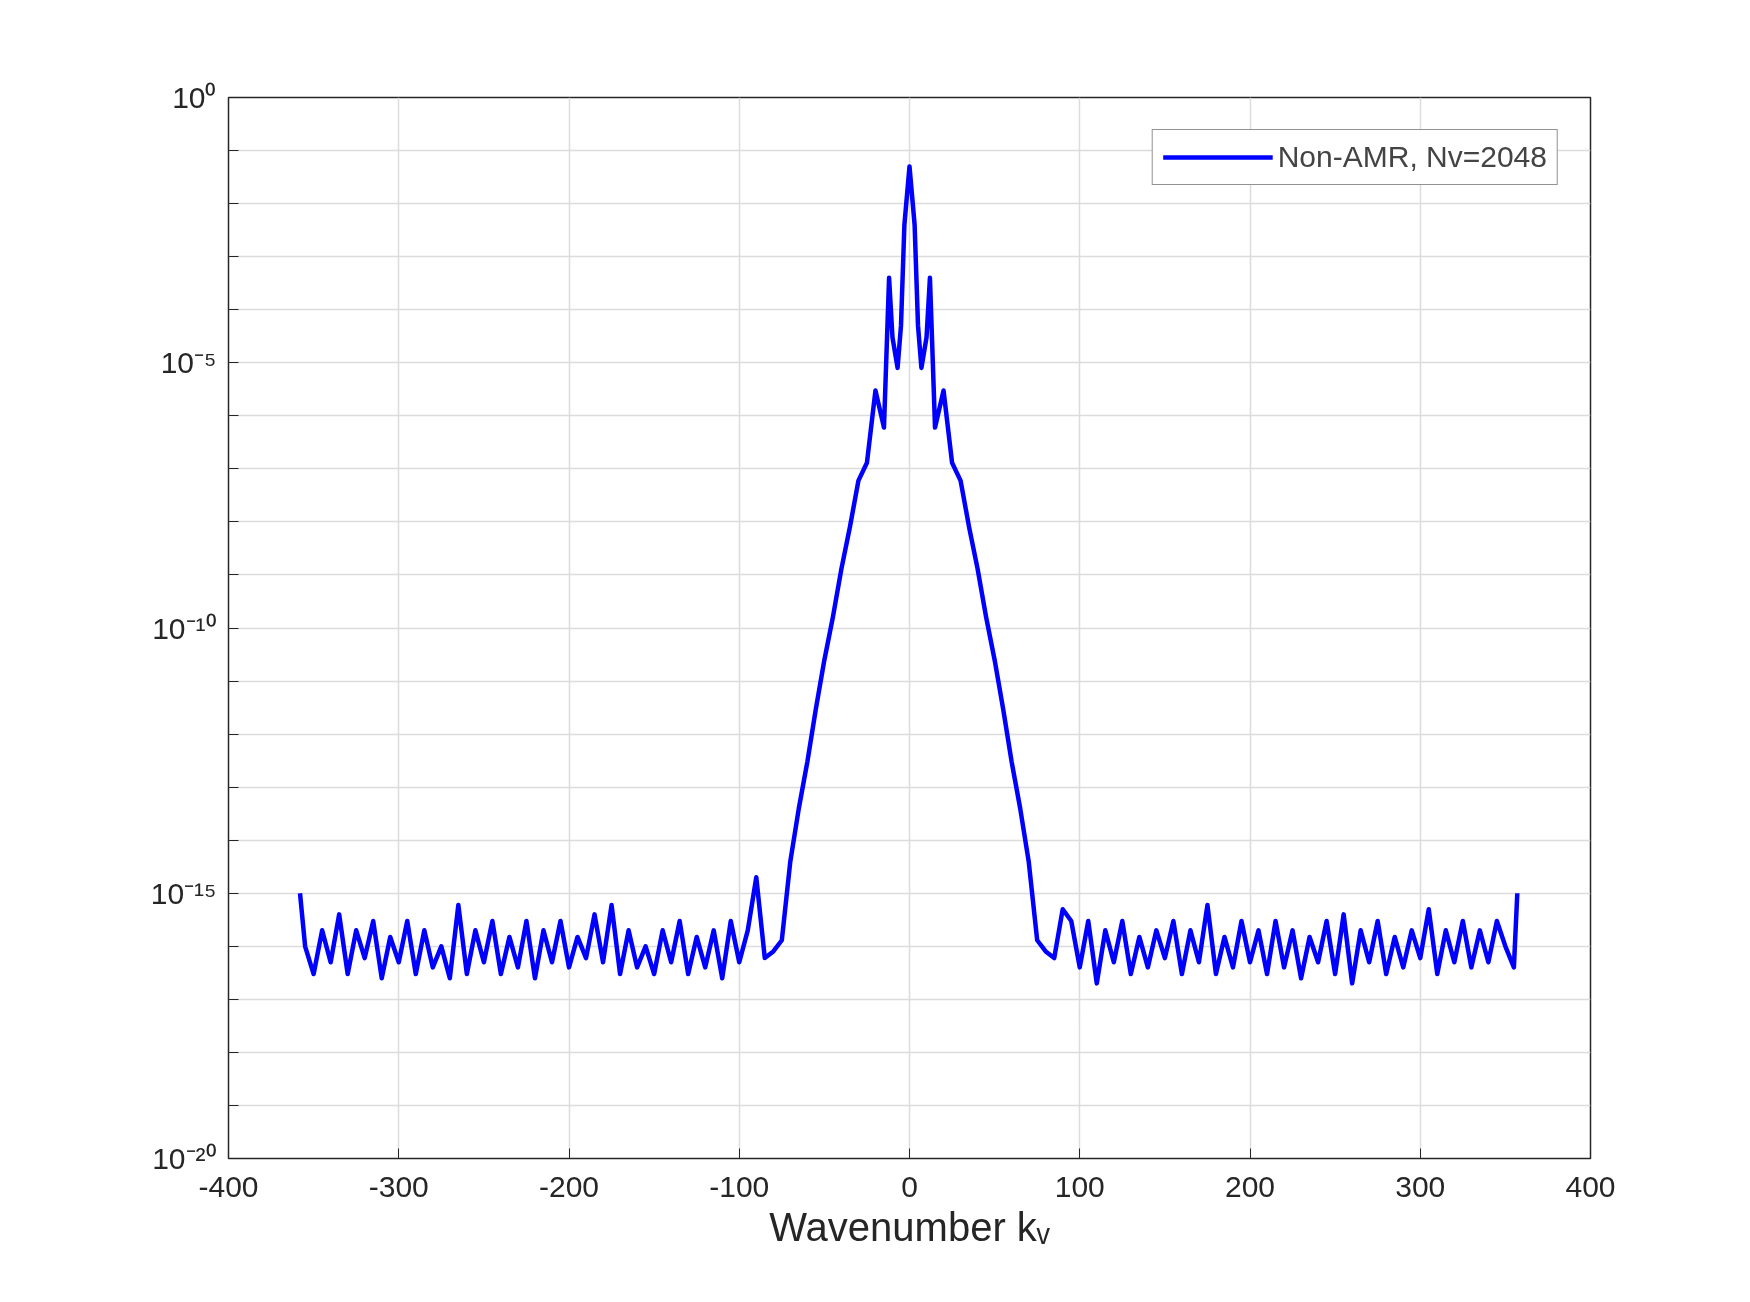 The height and width of the screenshot is (1302, 1750). Describe the element at coordinates (1079, 1186) in the screenshot. I see `x-tick-label: 100` at that location.